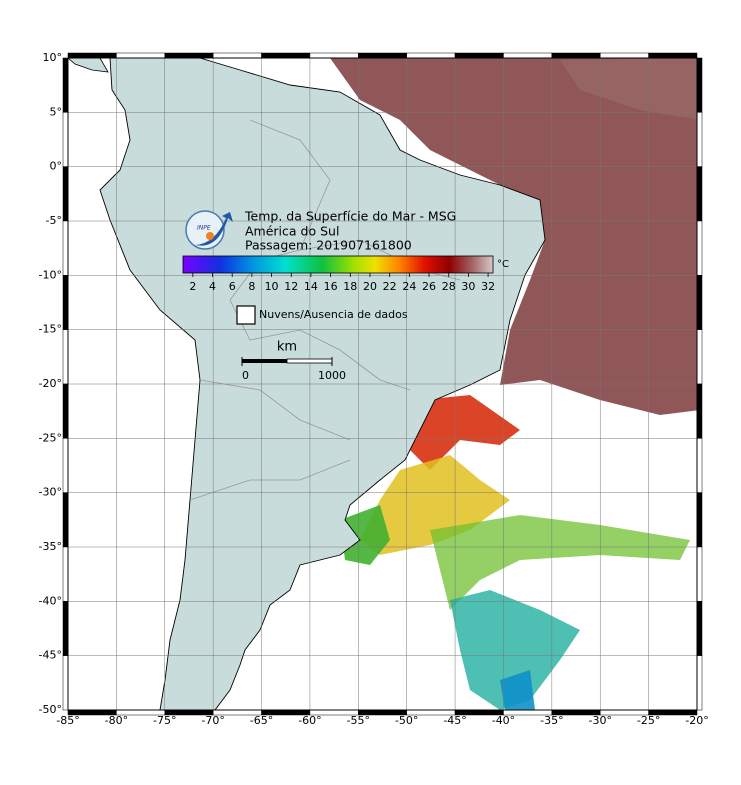 The width and height of the screenshot is (741, 785). Describe the element at coordinates (406, 720) in the screenshot. I see `x-tick-label: -50°` at that location.